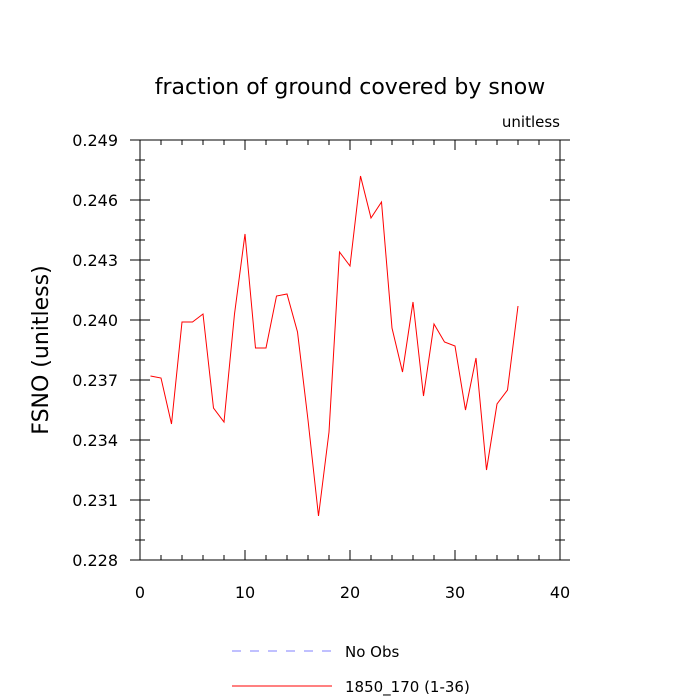  I want to click on y-tick-label: 0.249, so click(95, 140).